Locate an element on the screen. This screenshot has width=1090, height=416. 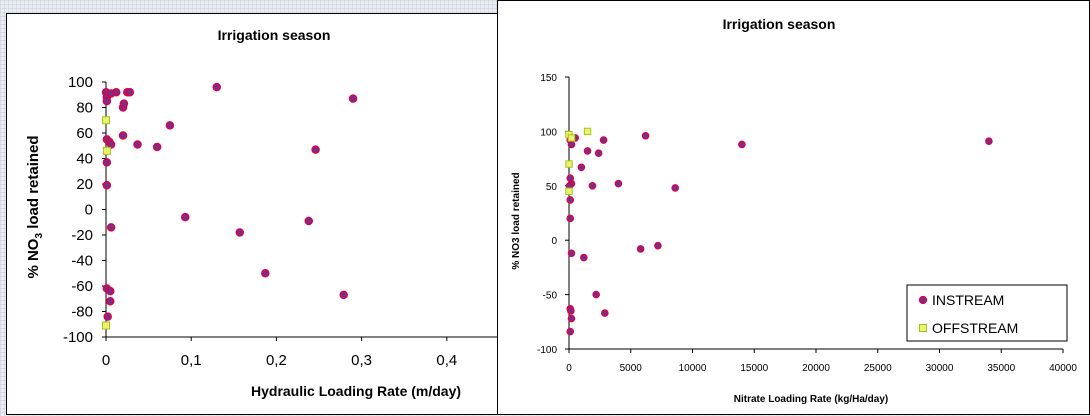
right-legend: INSTREAM OFFSTREAM is located at coordinates (987, 313).